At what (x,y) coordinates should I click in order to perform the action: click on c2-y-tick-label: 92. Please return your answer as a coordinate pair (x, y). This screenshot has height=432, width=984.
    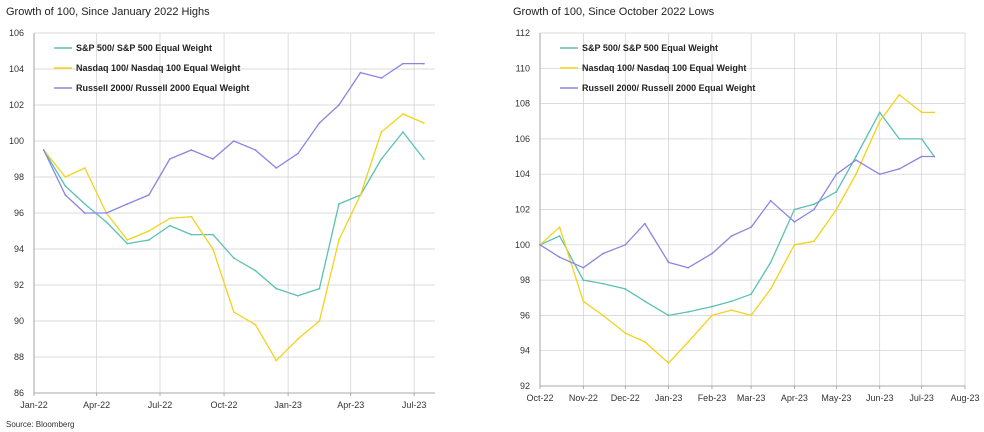
    Looking at the image, I should click on (525, 386).